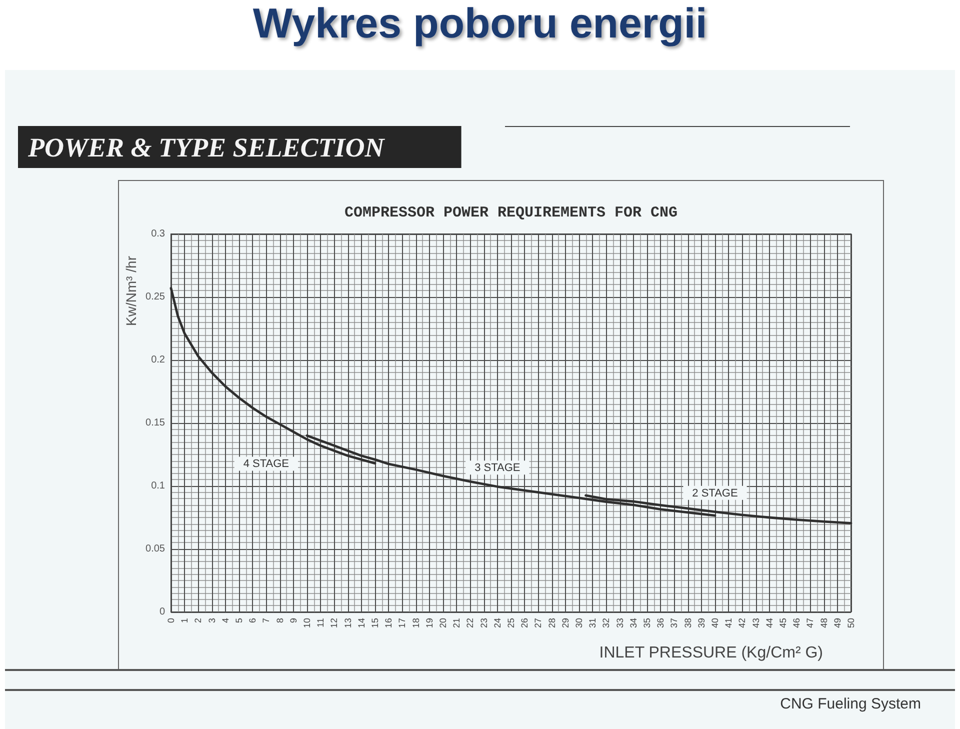 The width and height of the screenshot is (960, 729). What do you see at coordinates (742, 623) in the screenshot?
I see `x-tick-label: 42` at bounding box center [742, 623].